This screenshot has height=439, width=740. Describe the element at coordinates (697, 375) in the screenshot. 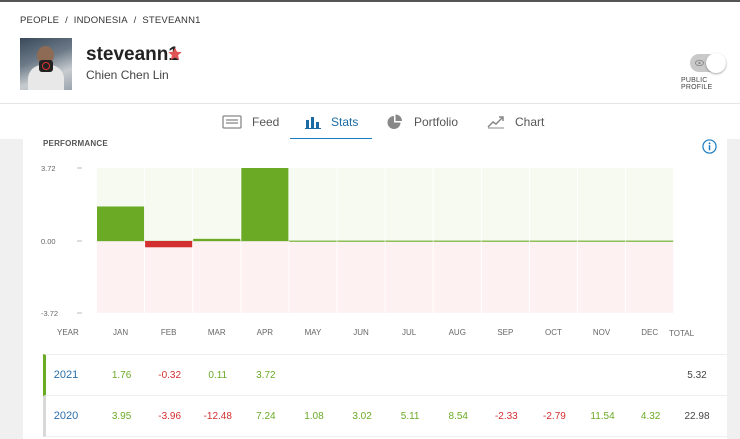

I see `row-total: 5.32` at that location.